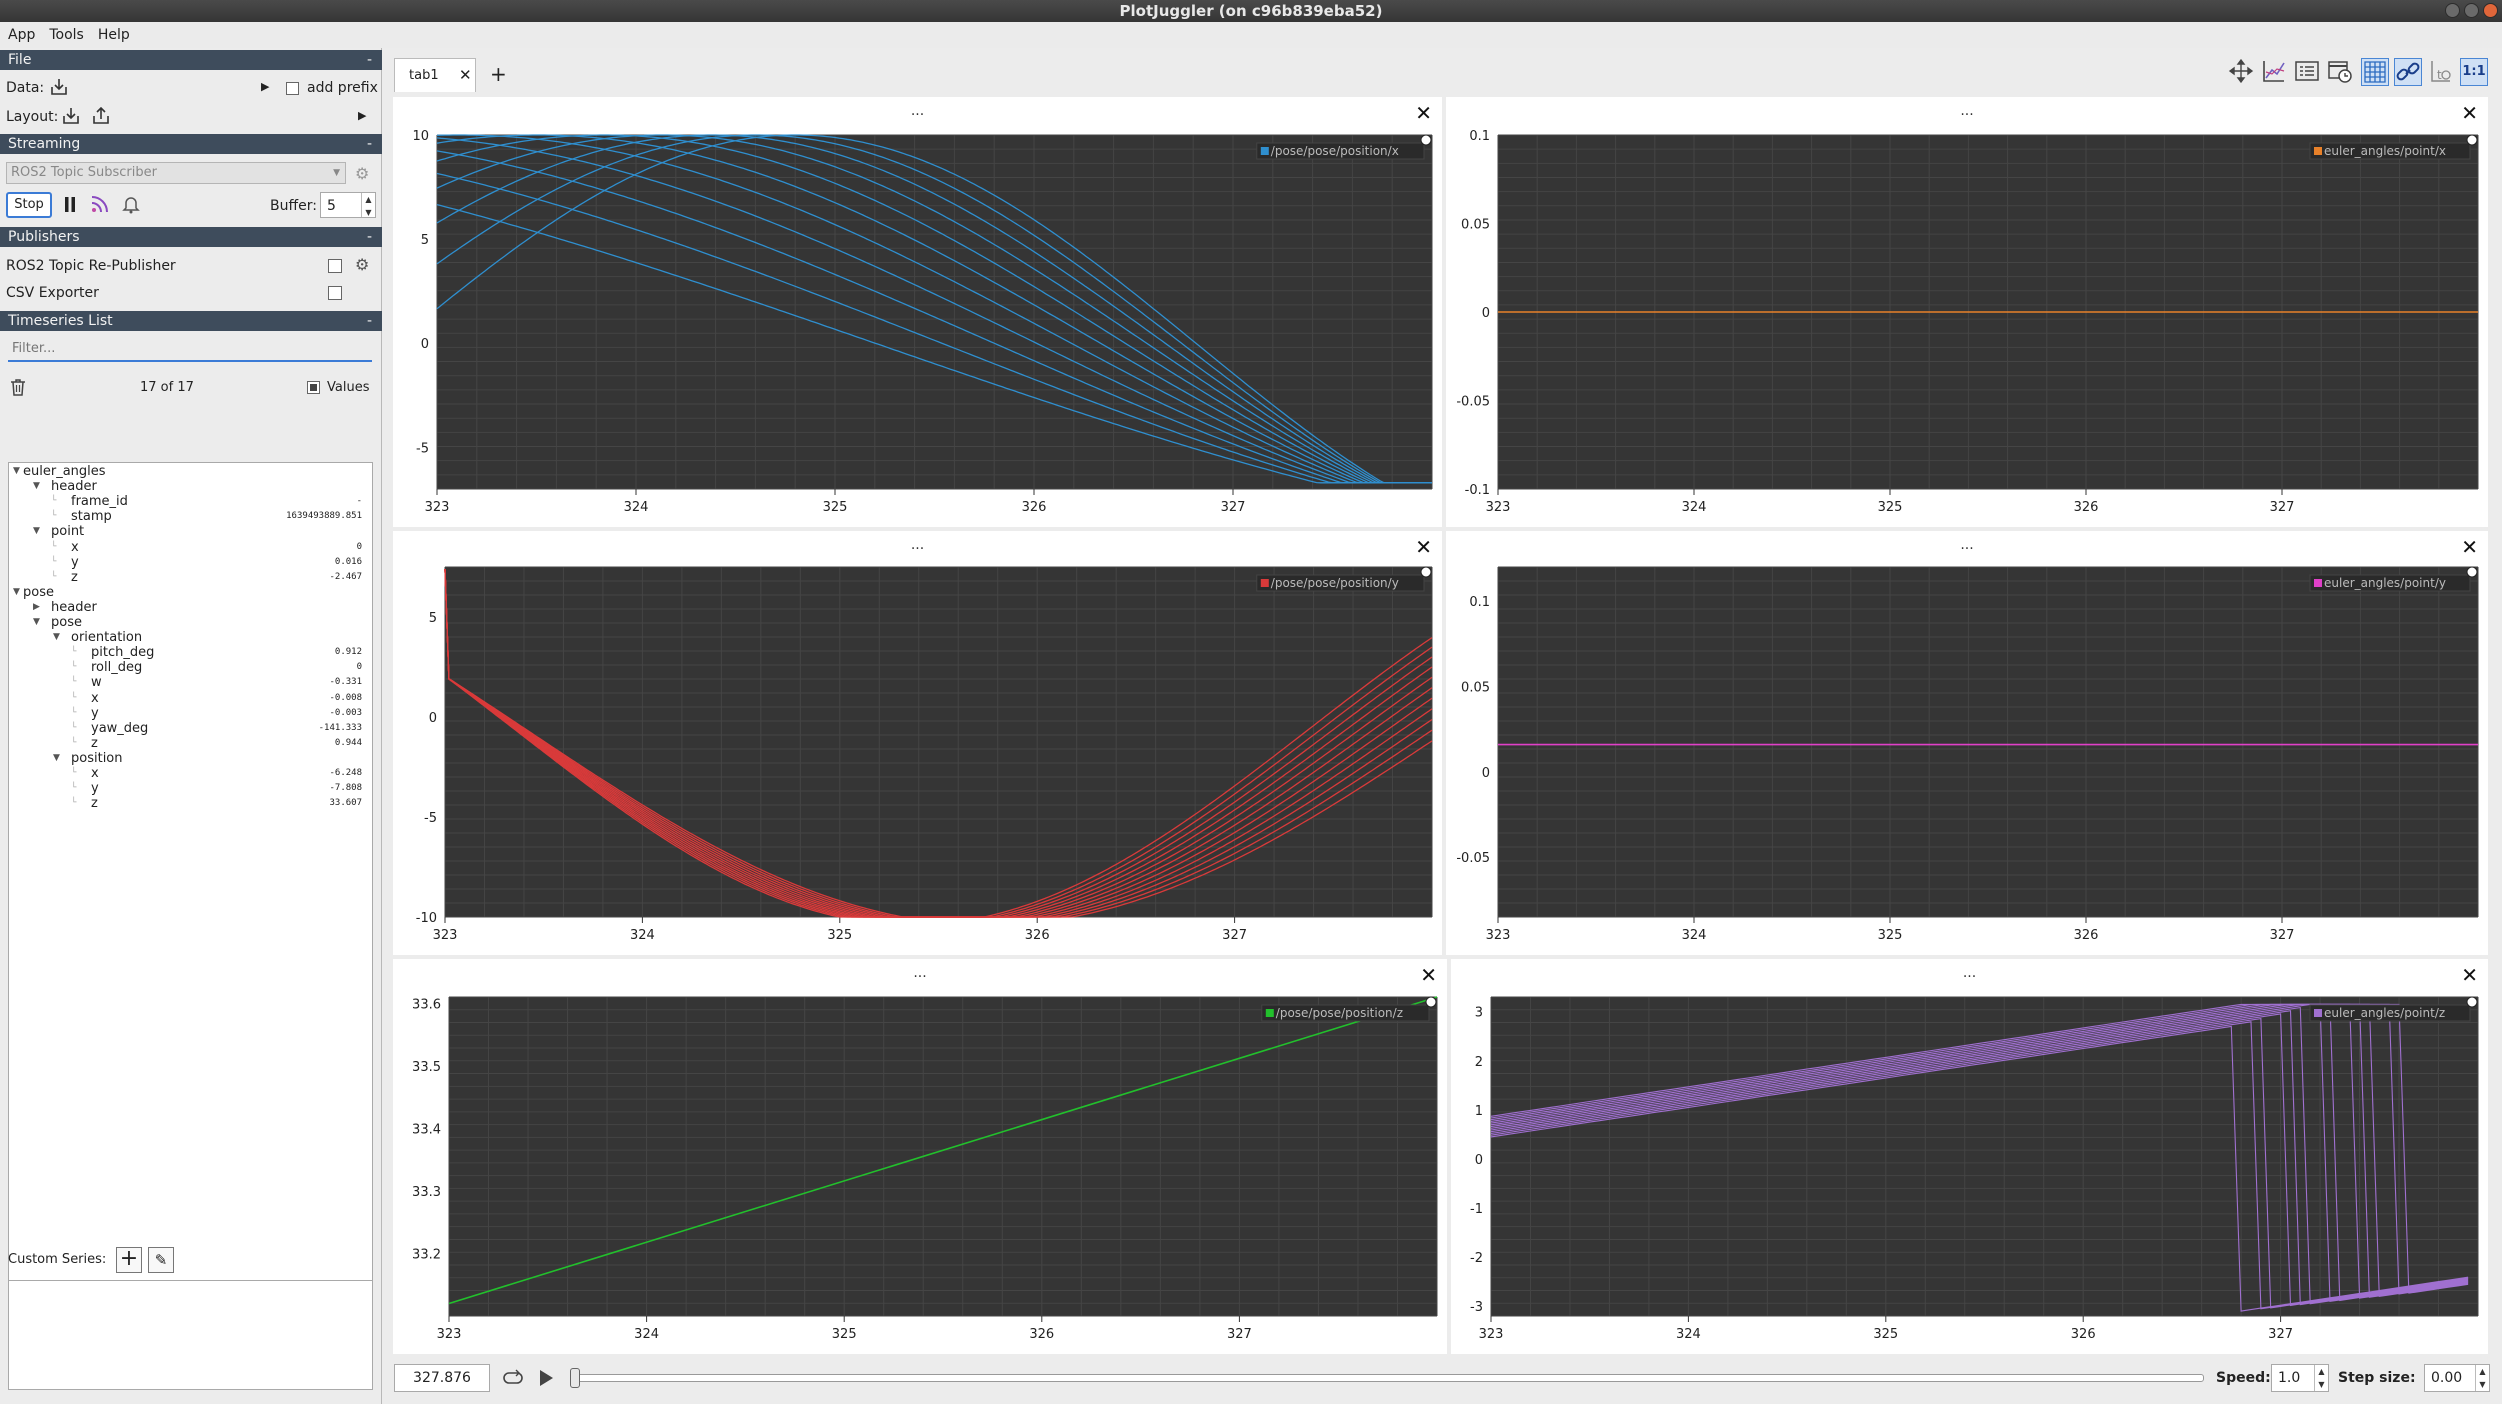 This screenshot has width=2502, height=1404. I want to click on tree-row: ▼ pose, so click(190, 592).